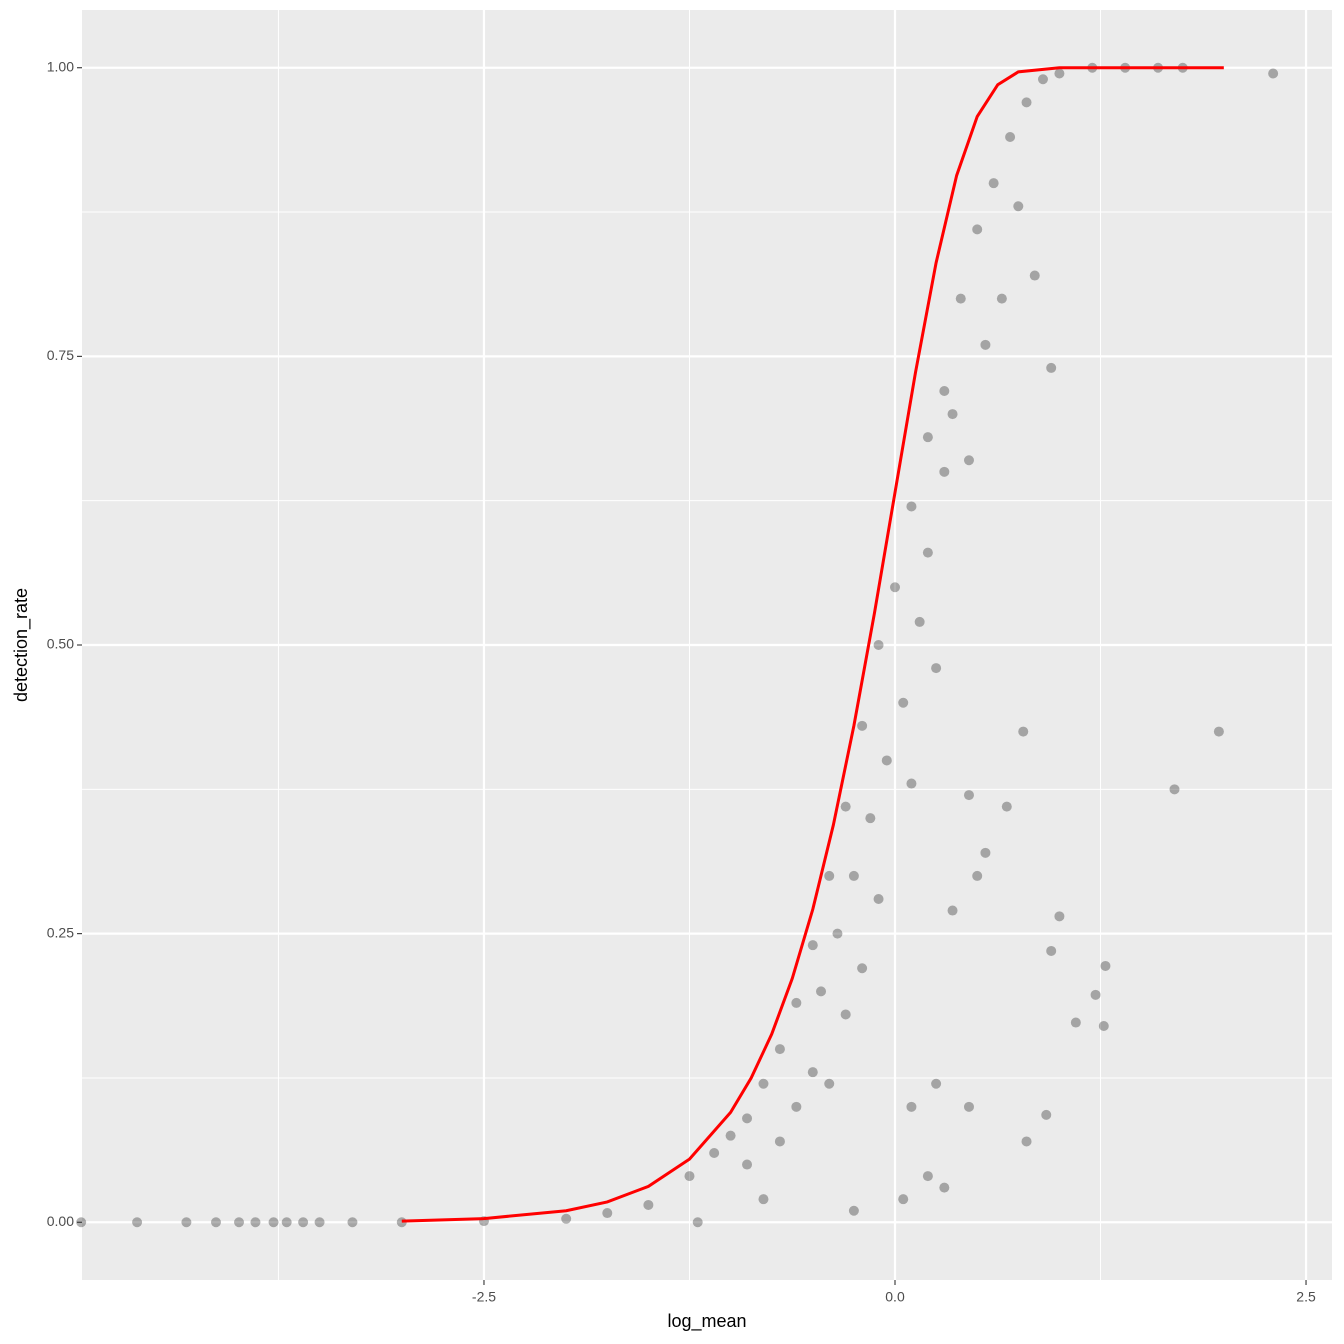 This screenshot has width=1344, height=1344. Describe the element at coordinates (60, 355) in the screenshot. I see `y-tick-label: 0.75` at that location.